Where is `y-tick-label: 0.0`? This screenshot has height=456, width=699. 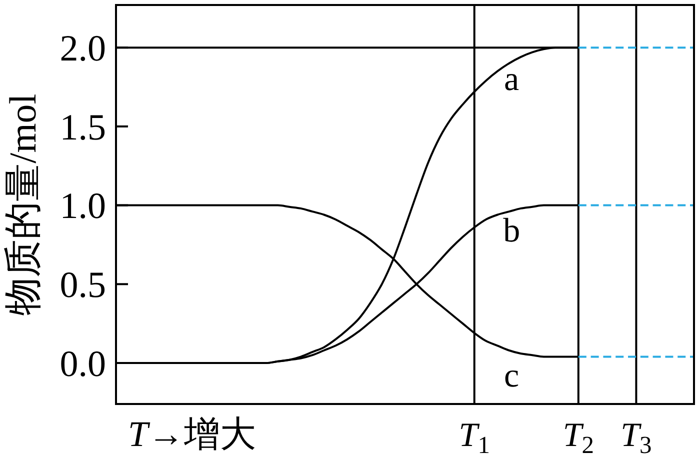 y-tick-label: 0.0 is located at coordinates (83, 364).